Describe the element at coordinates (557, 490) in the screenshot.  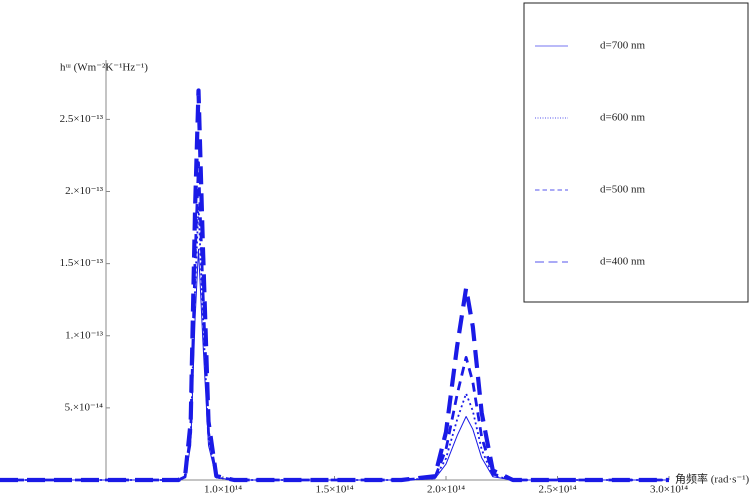
I see `x-tick-label: 2.5×10¹⁴` at that location.